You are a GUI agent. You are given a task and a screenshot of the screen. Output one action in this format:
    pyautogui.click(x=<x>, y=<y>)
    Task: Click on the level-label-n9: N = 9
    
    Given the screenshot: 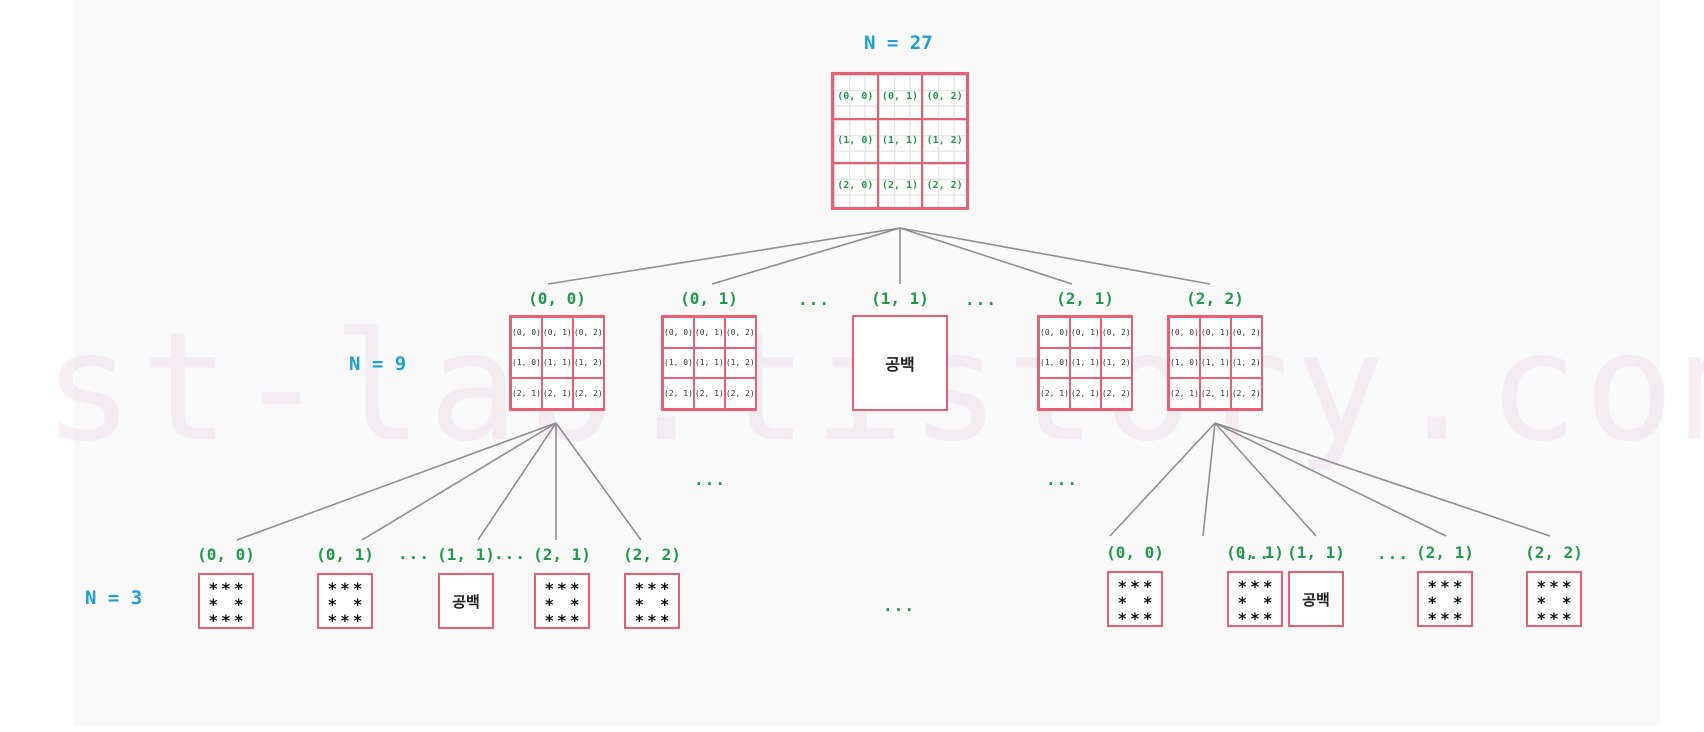 What is the action you would take?
    pyautogui.click(x=378, y=364)
    